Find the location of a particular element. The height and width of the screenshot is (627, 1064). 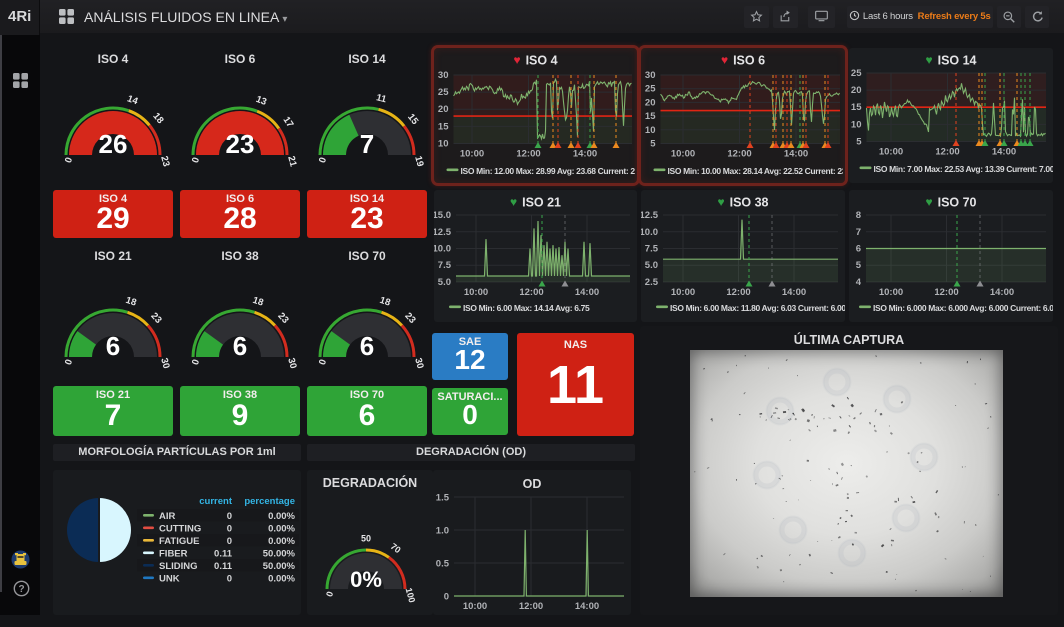

svg-text: 12.5 is located at coordinates (443, 232).